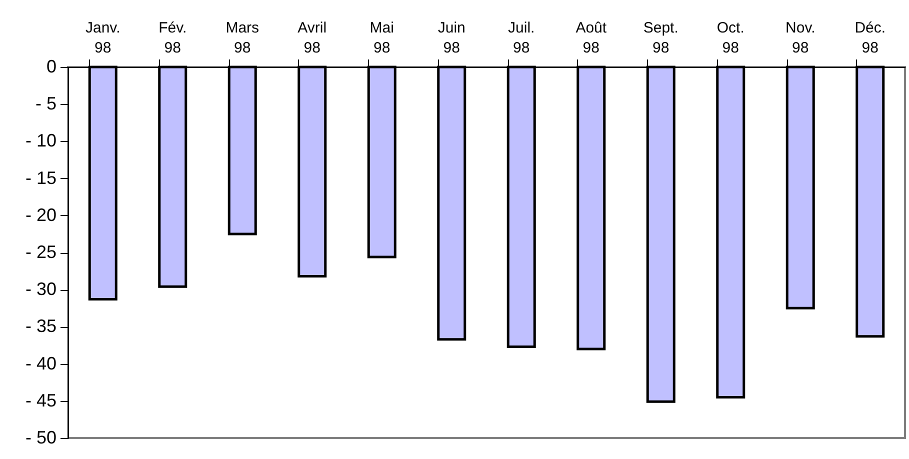  What do you see at coordinates (40, 363) in the screenshot?
I see `y-tick-label: - 40` at bounding box center [40, 363].